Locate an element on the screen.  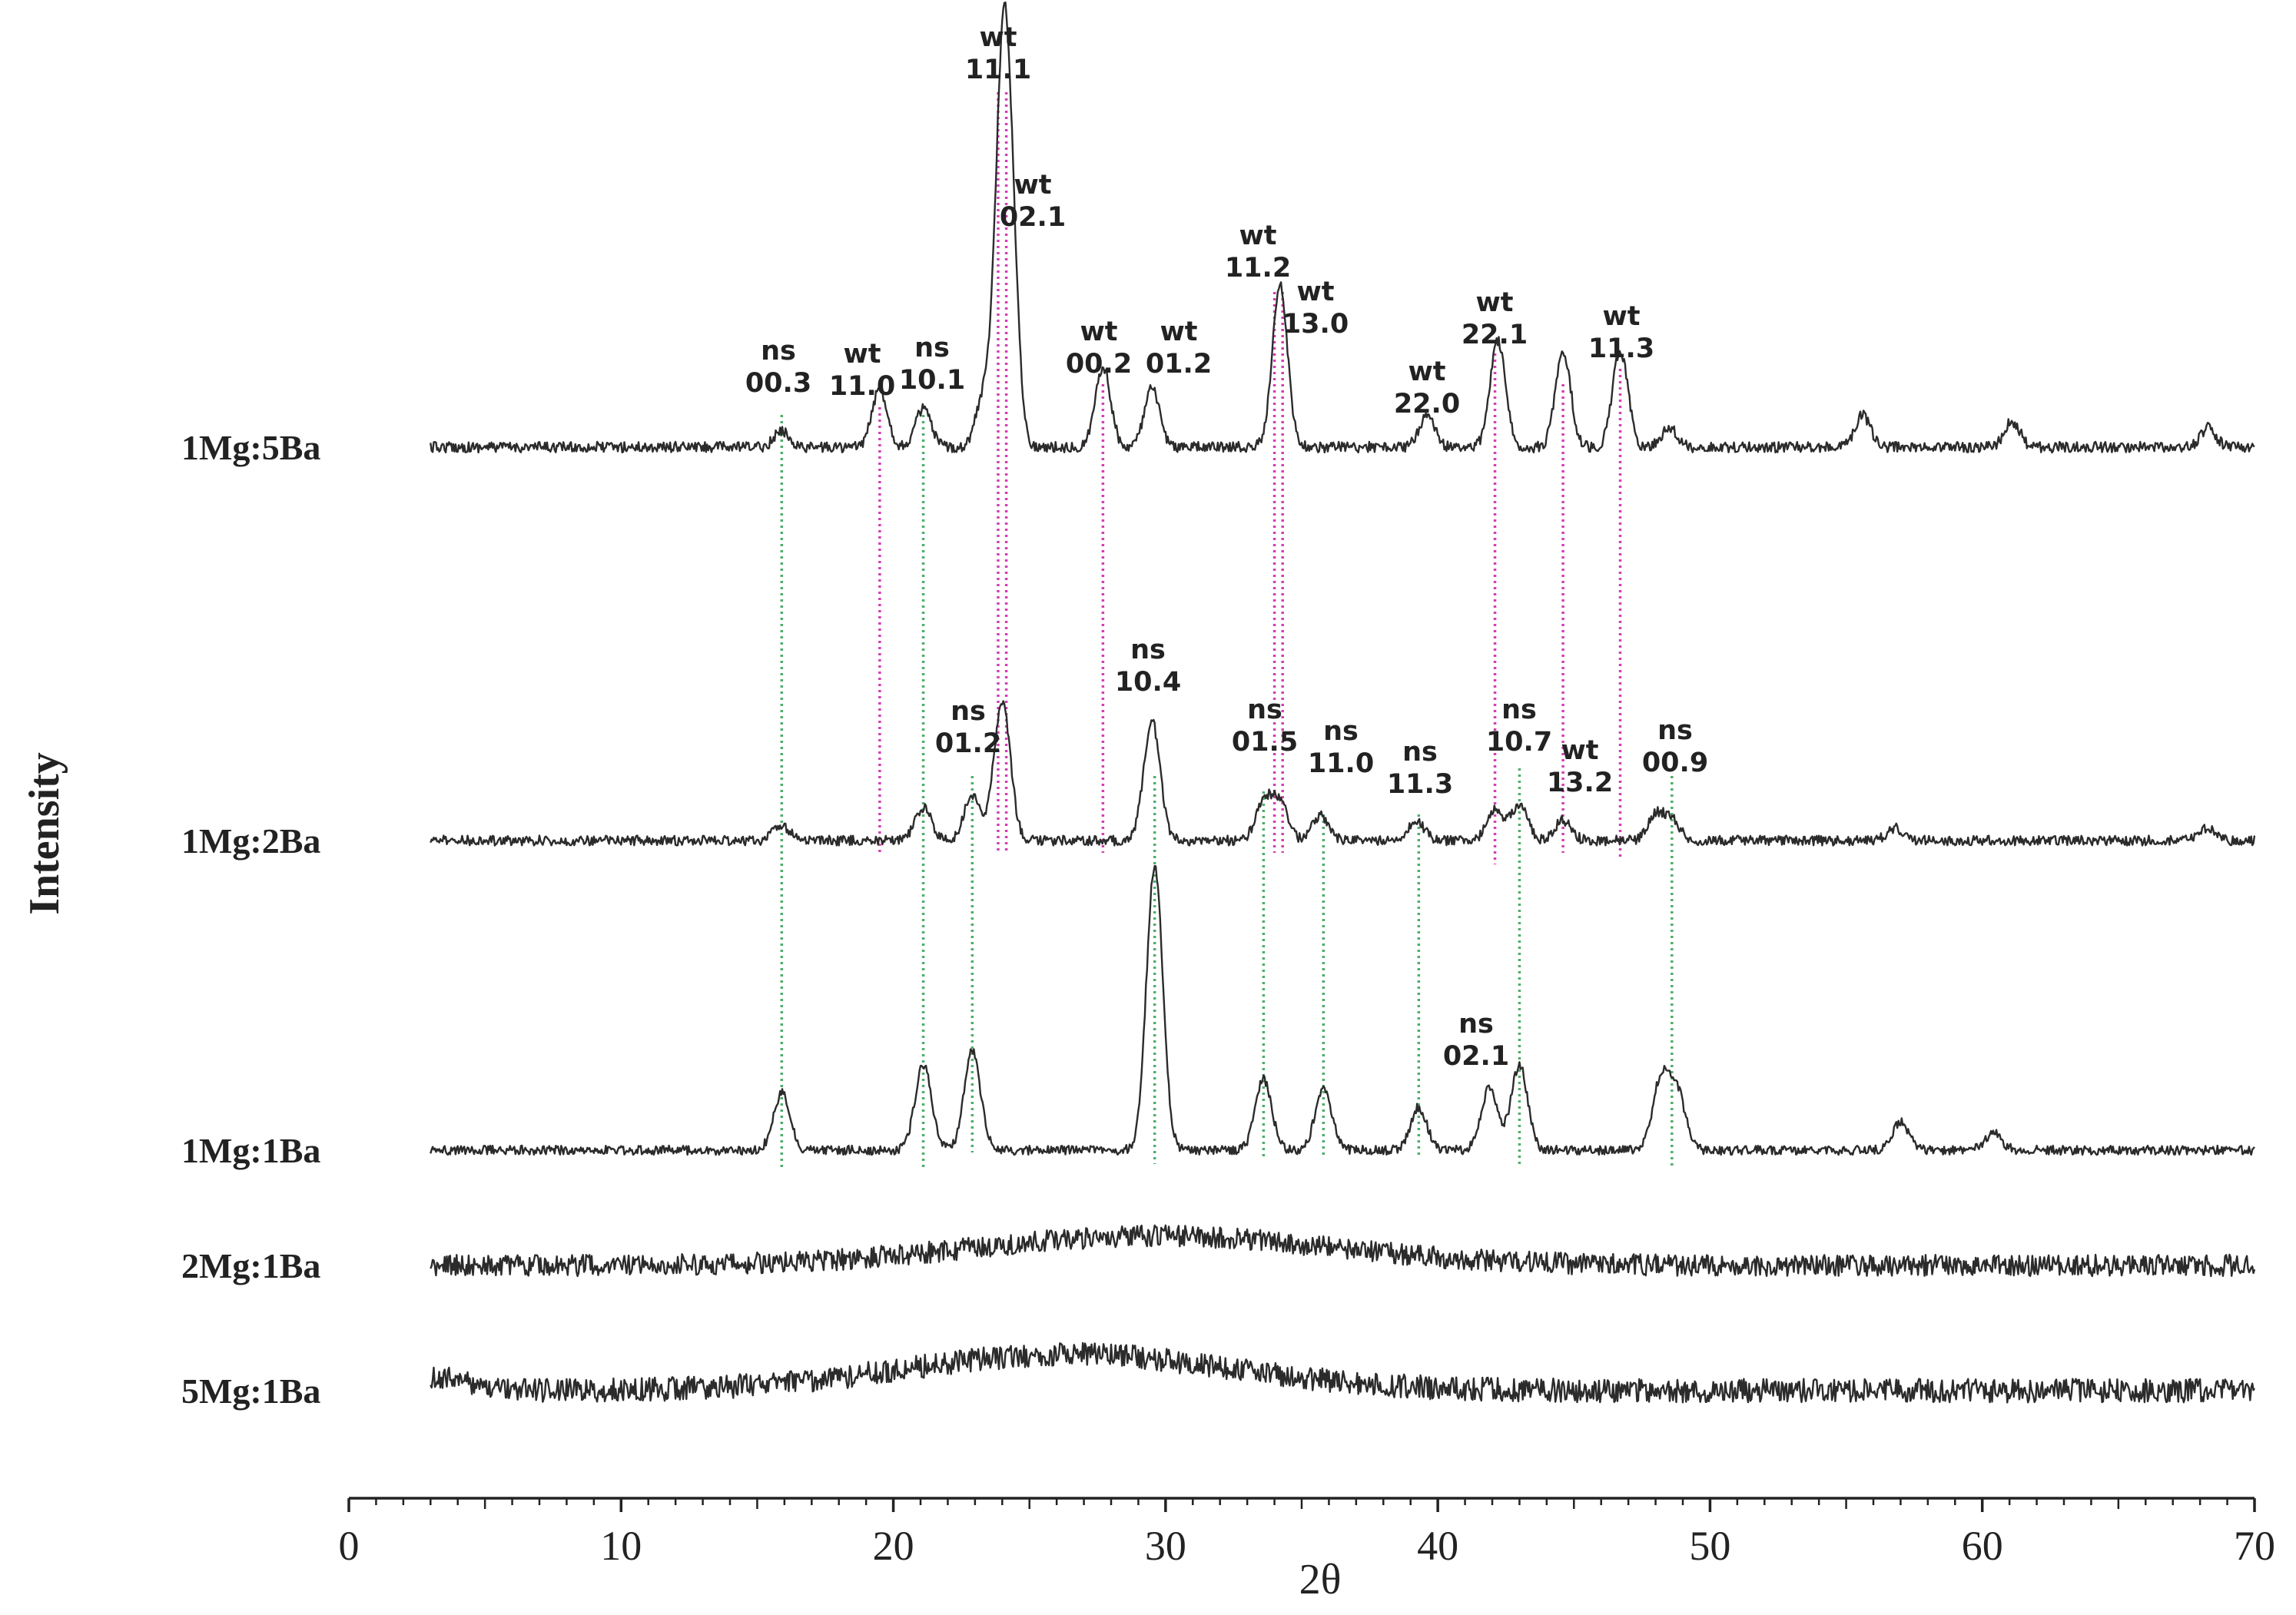
peak-label-ns: ns 00.3 is located at coordinates (778, 367).